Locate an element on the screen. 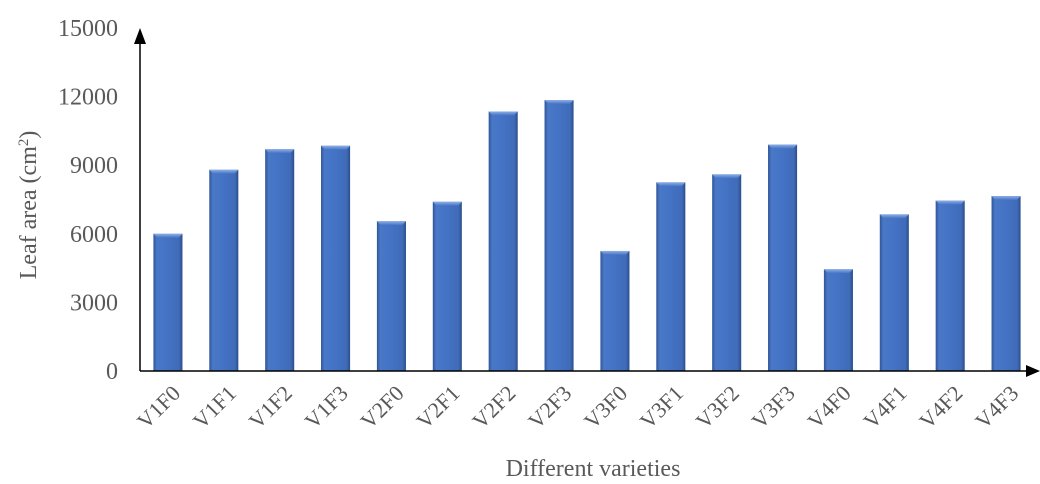 The height and width of the screenshot is (484, 1040). y-tick-labels: 0 3000 6000 9000 12000 15000 is located at coordinates (88, 200).